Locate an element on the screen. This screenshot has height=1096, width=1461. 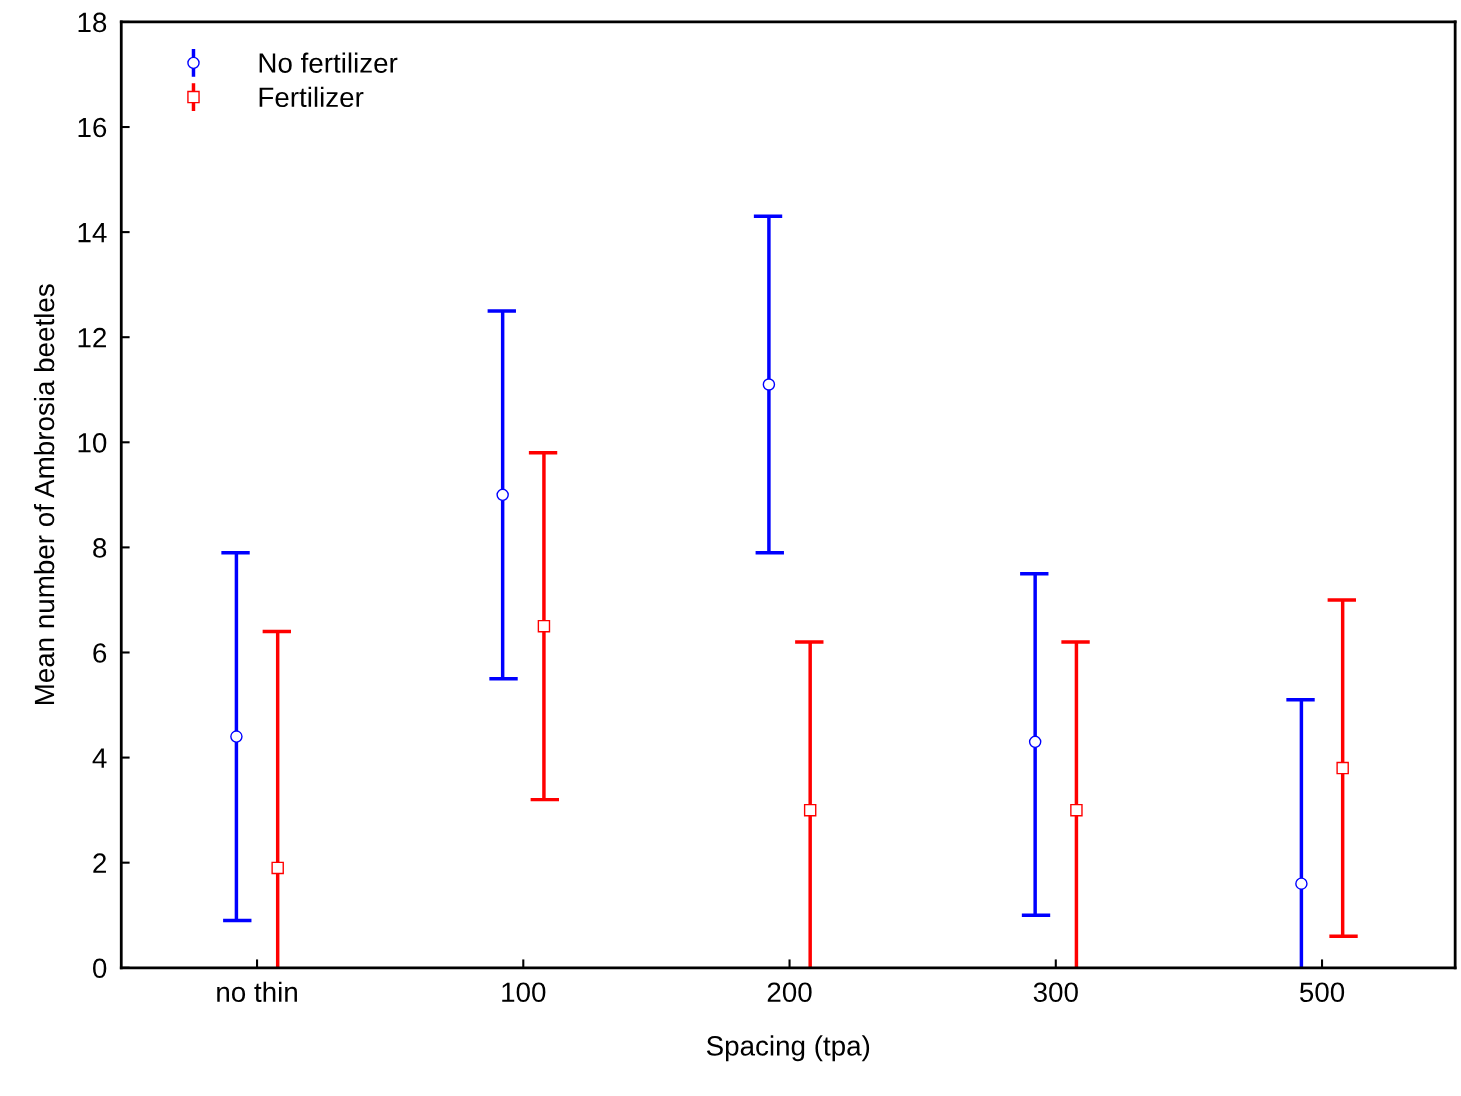
y-tick-label: 8 is located at coordinates (100, 548).